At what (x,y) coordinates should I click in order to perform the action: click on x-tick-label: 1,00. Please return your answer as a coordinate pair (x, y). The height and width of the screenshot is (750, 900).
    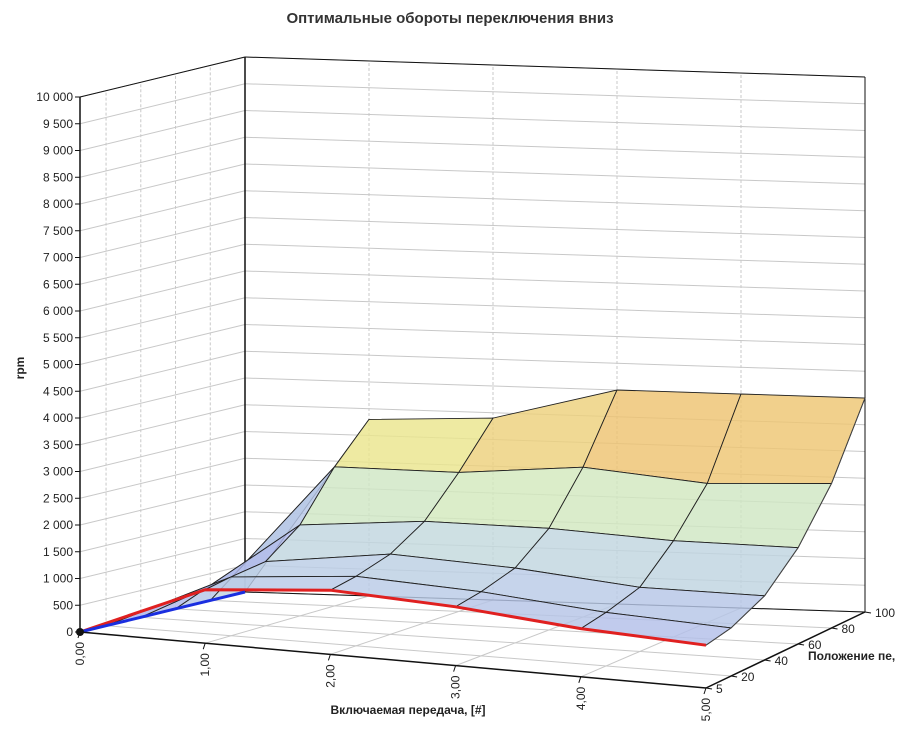
    Looking at the image, I should click on (205, 665).